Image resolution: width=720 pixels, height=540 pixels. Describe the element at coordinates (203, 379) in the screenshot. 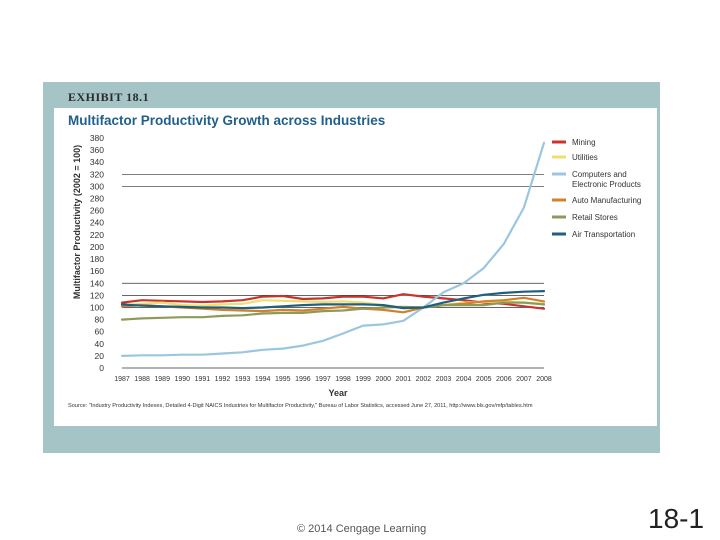

I see `x-tick-label: 1991` at that location.